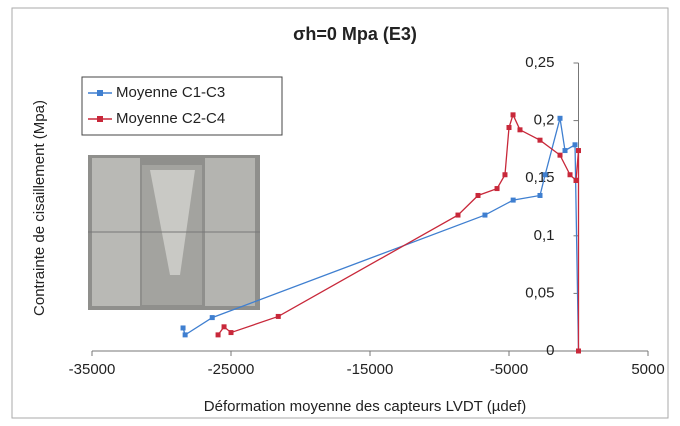 This screenshot has width=680, height=426. I want to click on x-tick-label: -35000, so click(92, 369).